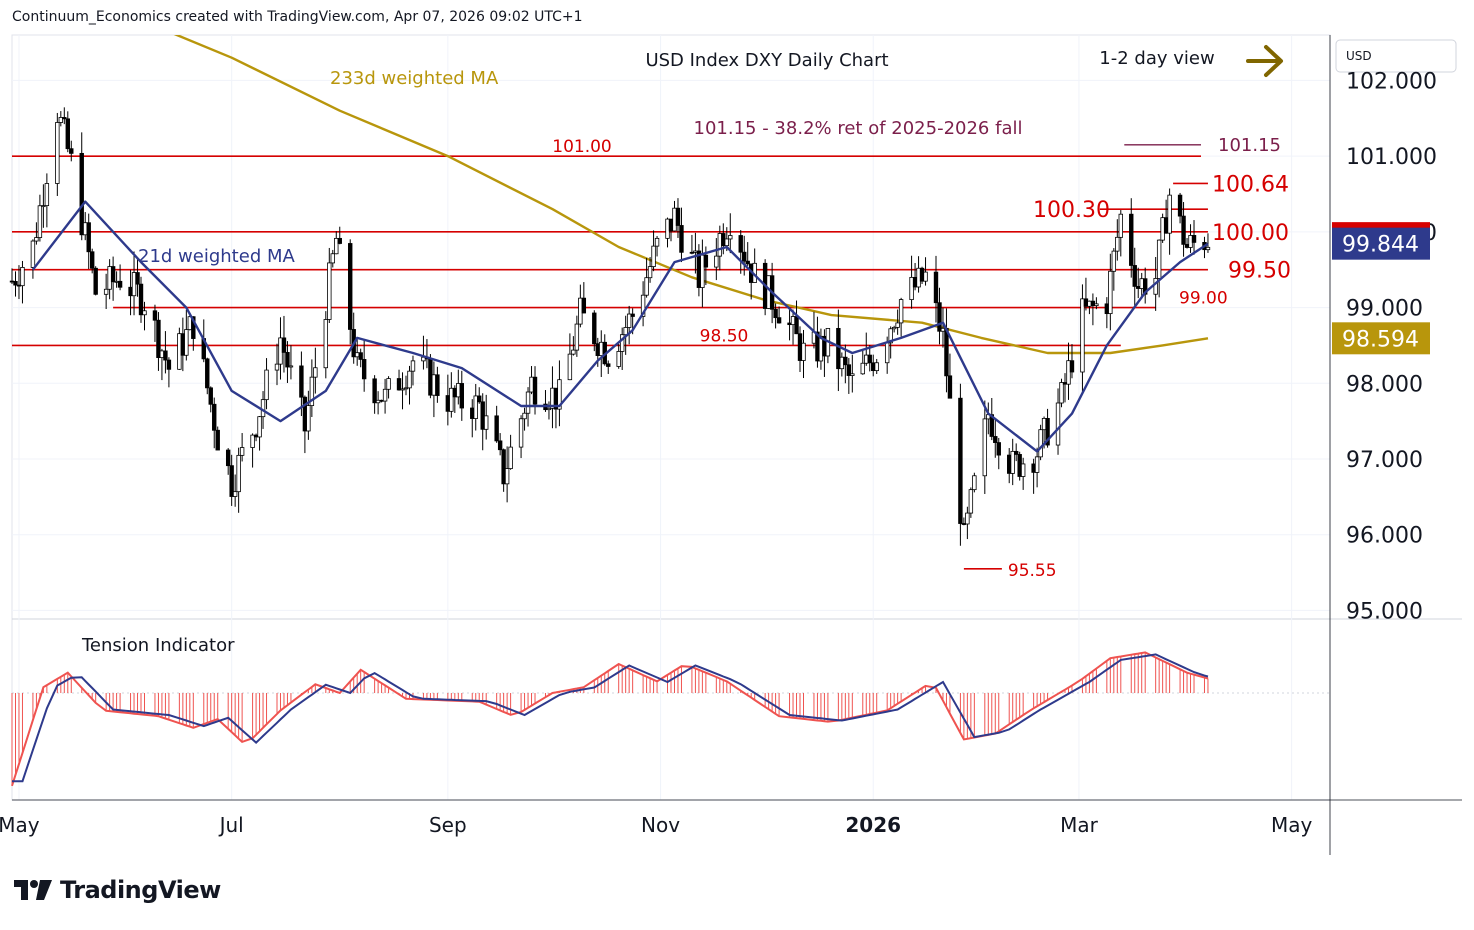 The height and width of the screenshot is (930, 1474). I want to click on price-label-text: 99.844, so click(1380, 245).